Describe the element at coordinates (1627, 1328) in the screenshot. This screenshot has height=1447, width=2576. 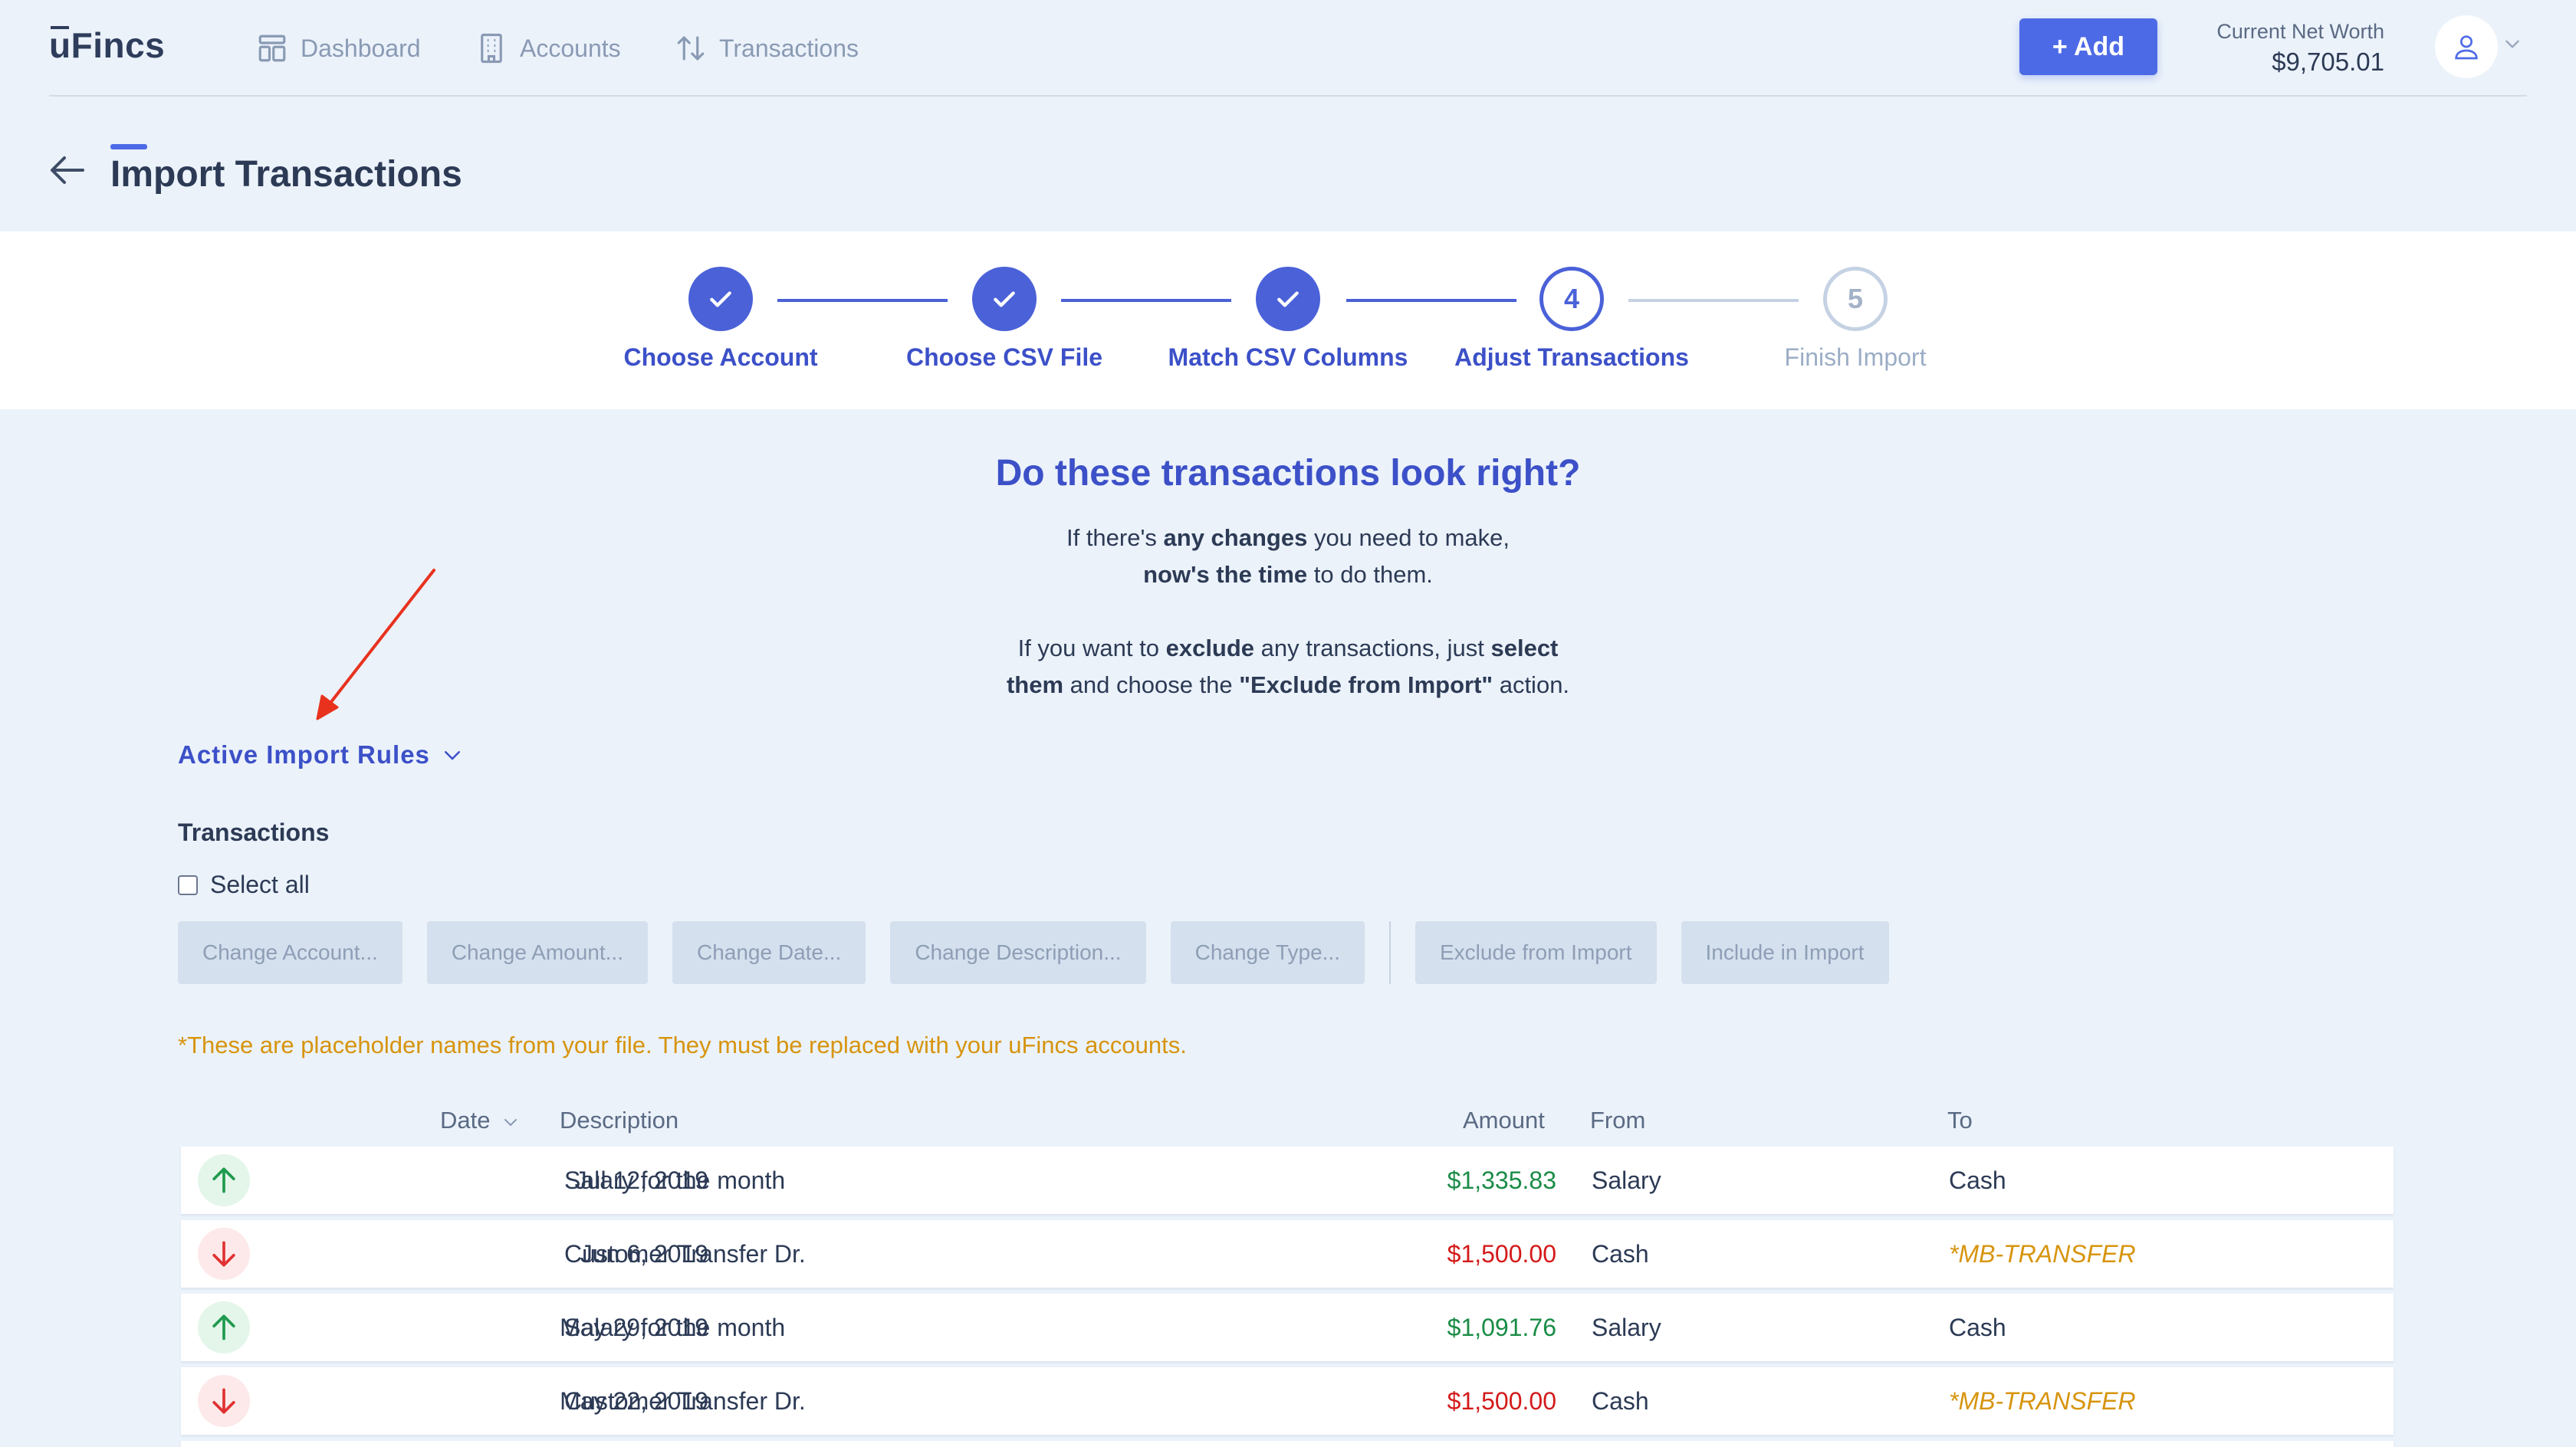
I see `row-from-account: Salary` at that location.